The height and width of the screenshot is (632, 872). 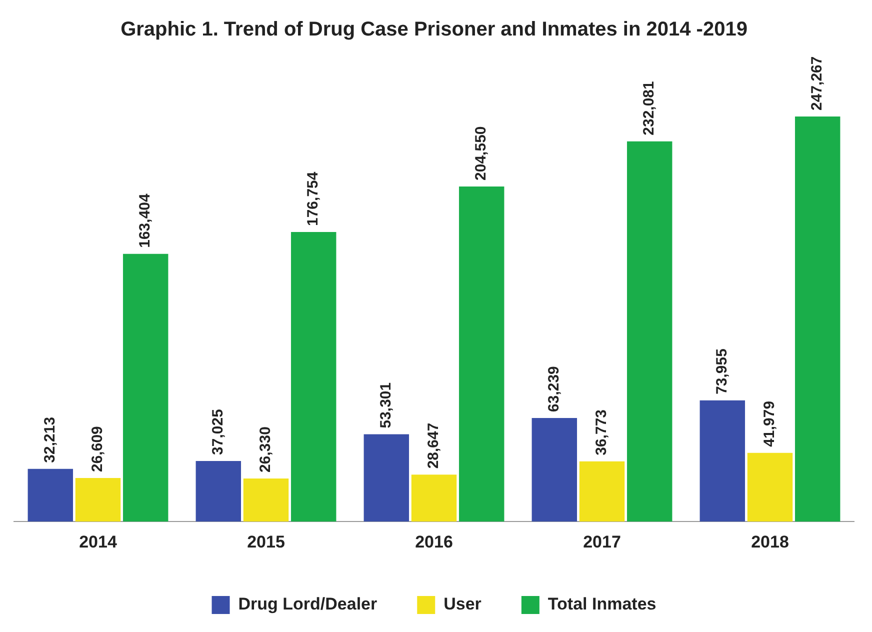 What do you see at coordinates (722, 371) in the screenshot?
I see `data-label: 73,955` at bounding box center [722, 371].